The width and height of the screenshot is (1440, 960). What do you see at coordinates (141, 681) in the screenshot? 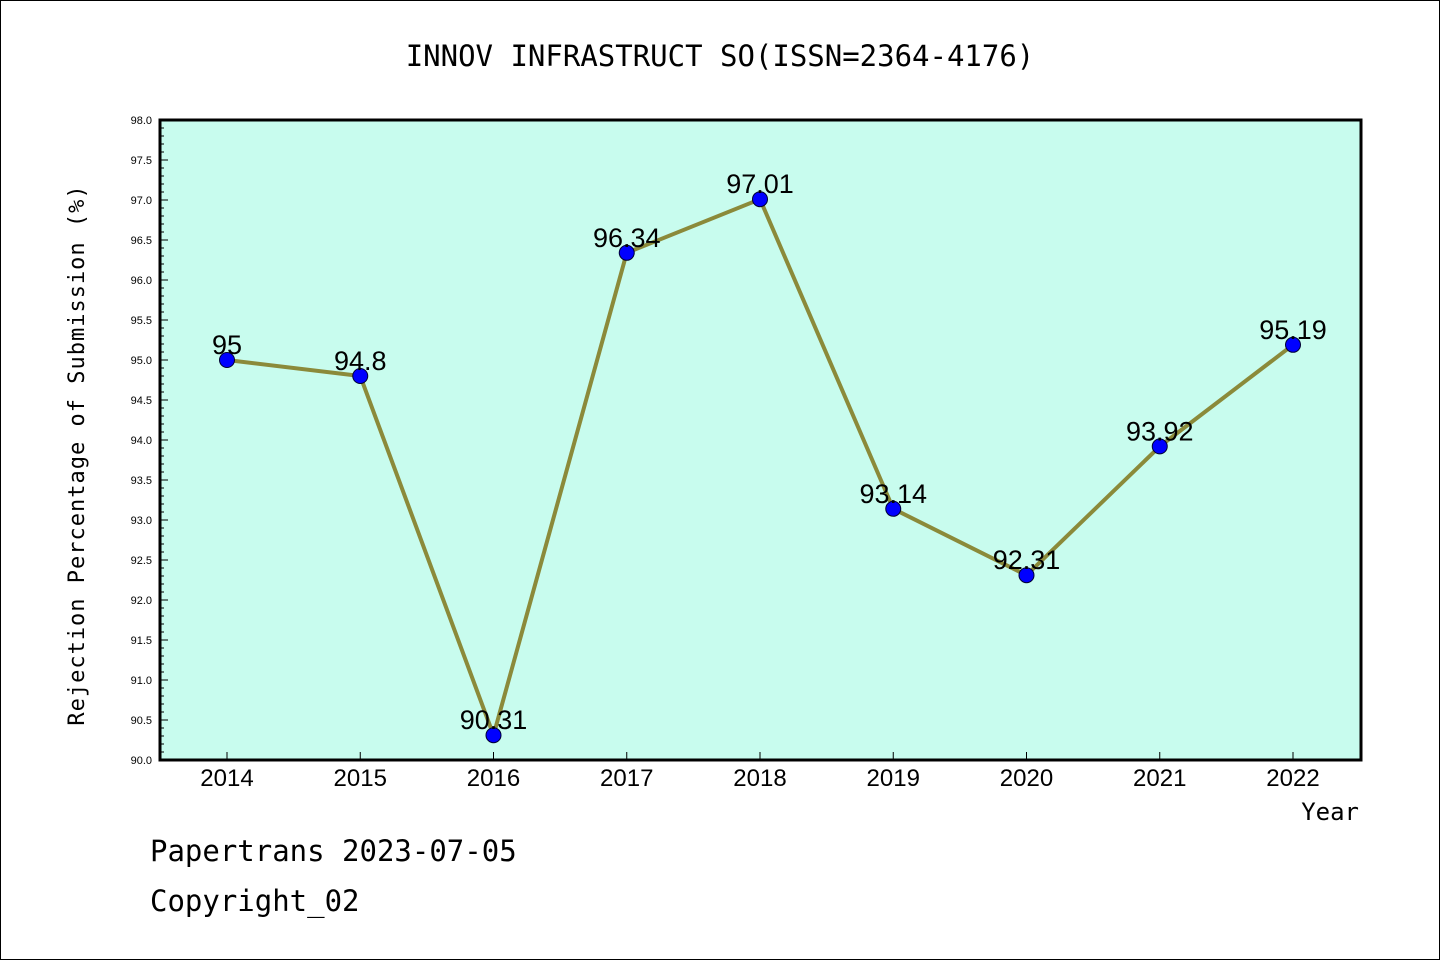
I see `y-tick-label: 91.0` at bounding box center [141, 681].